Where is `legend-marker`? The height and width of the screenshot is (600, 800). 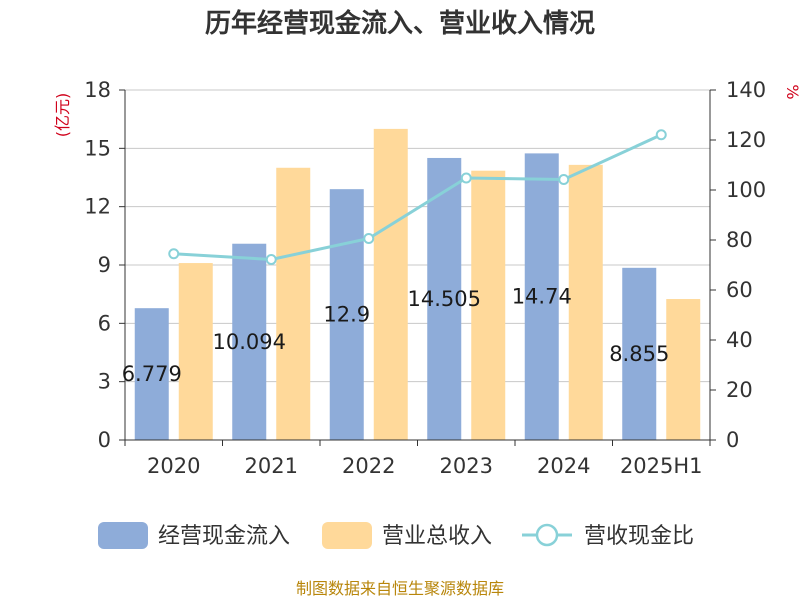 legend-marker is located at coordinates (547, 535).